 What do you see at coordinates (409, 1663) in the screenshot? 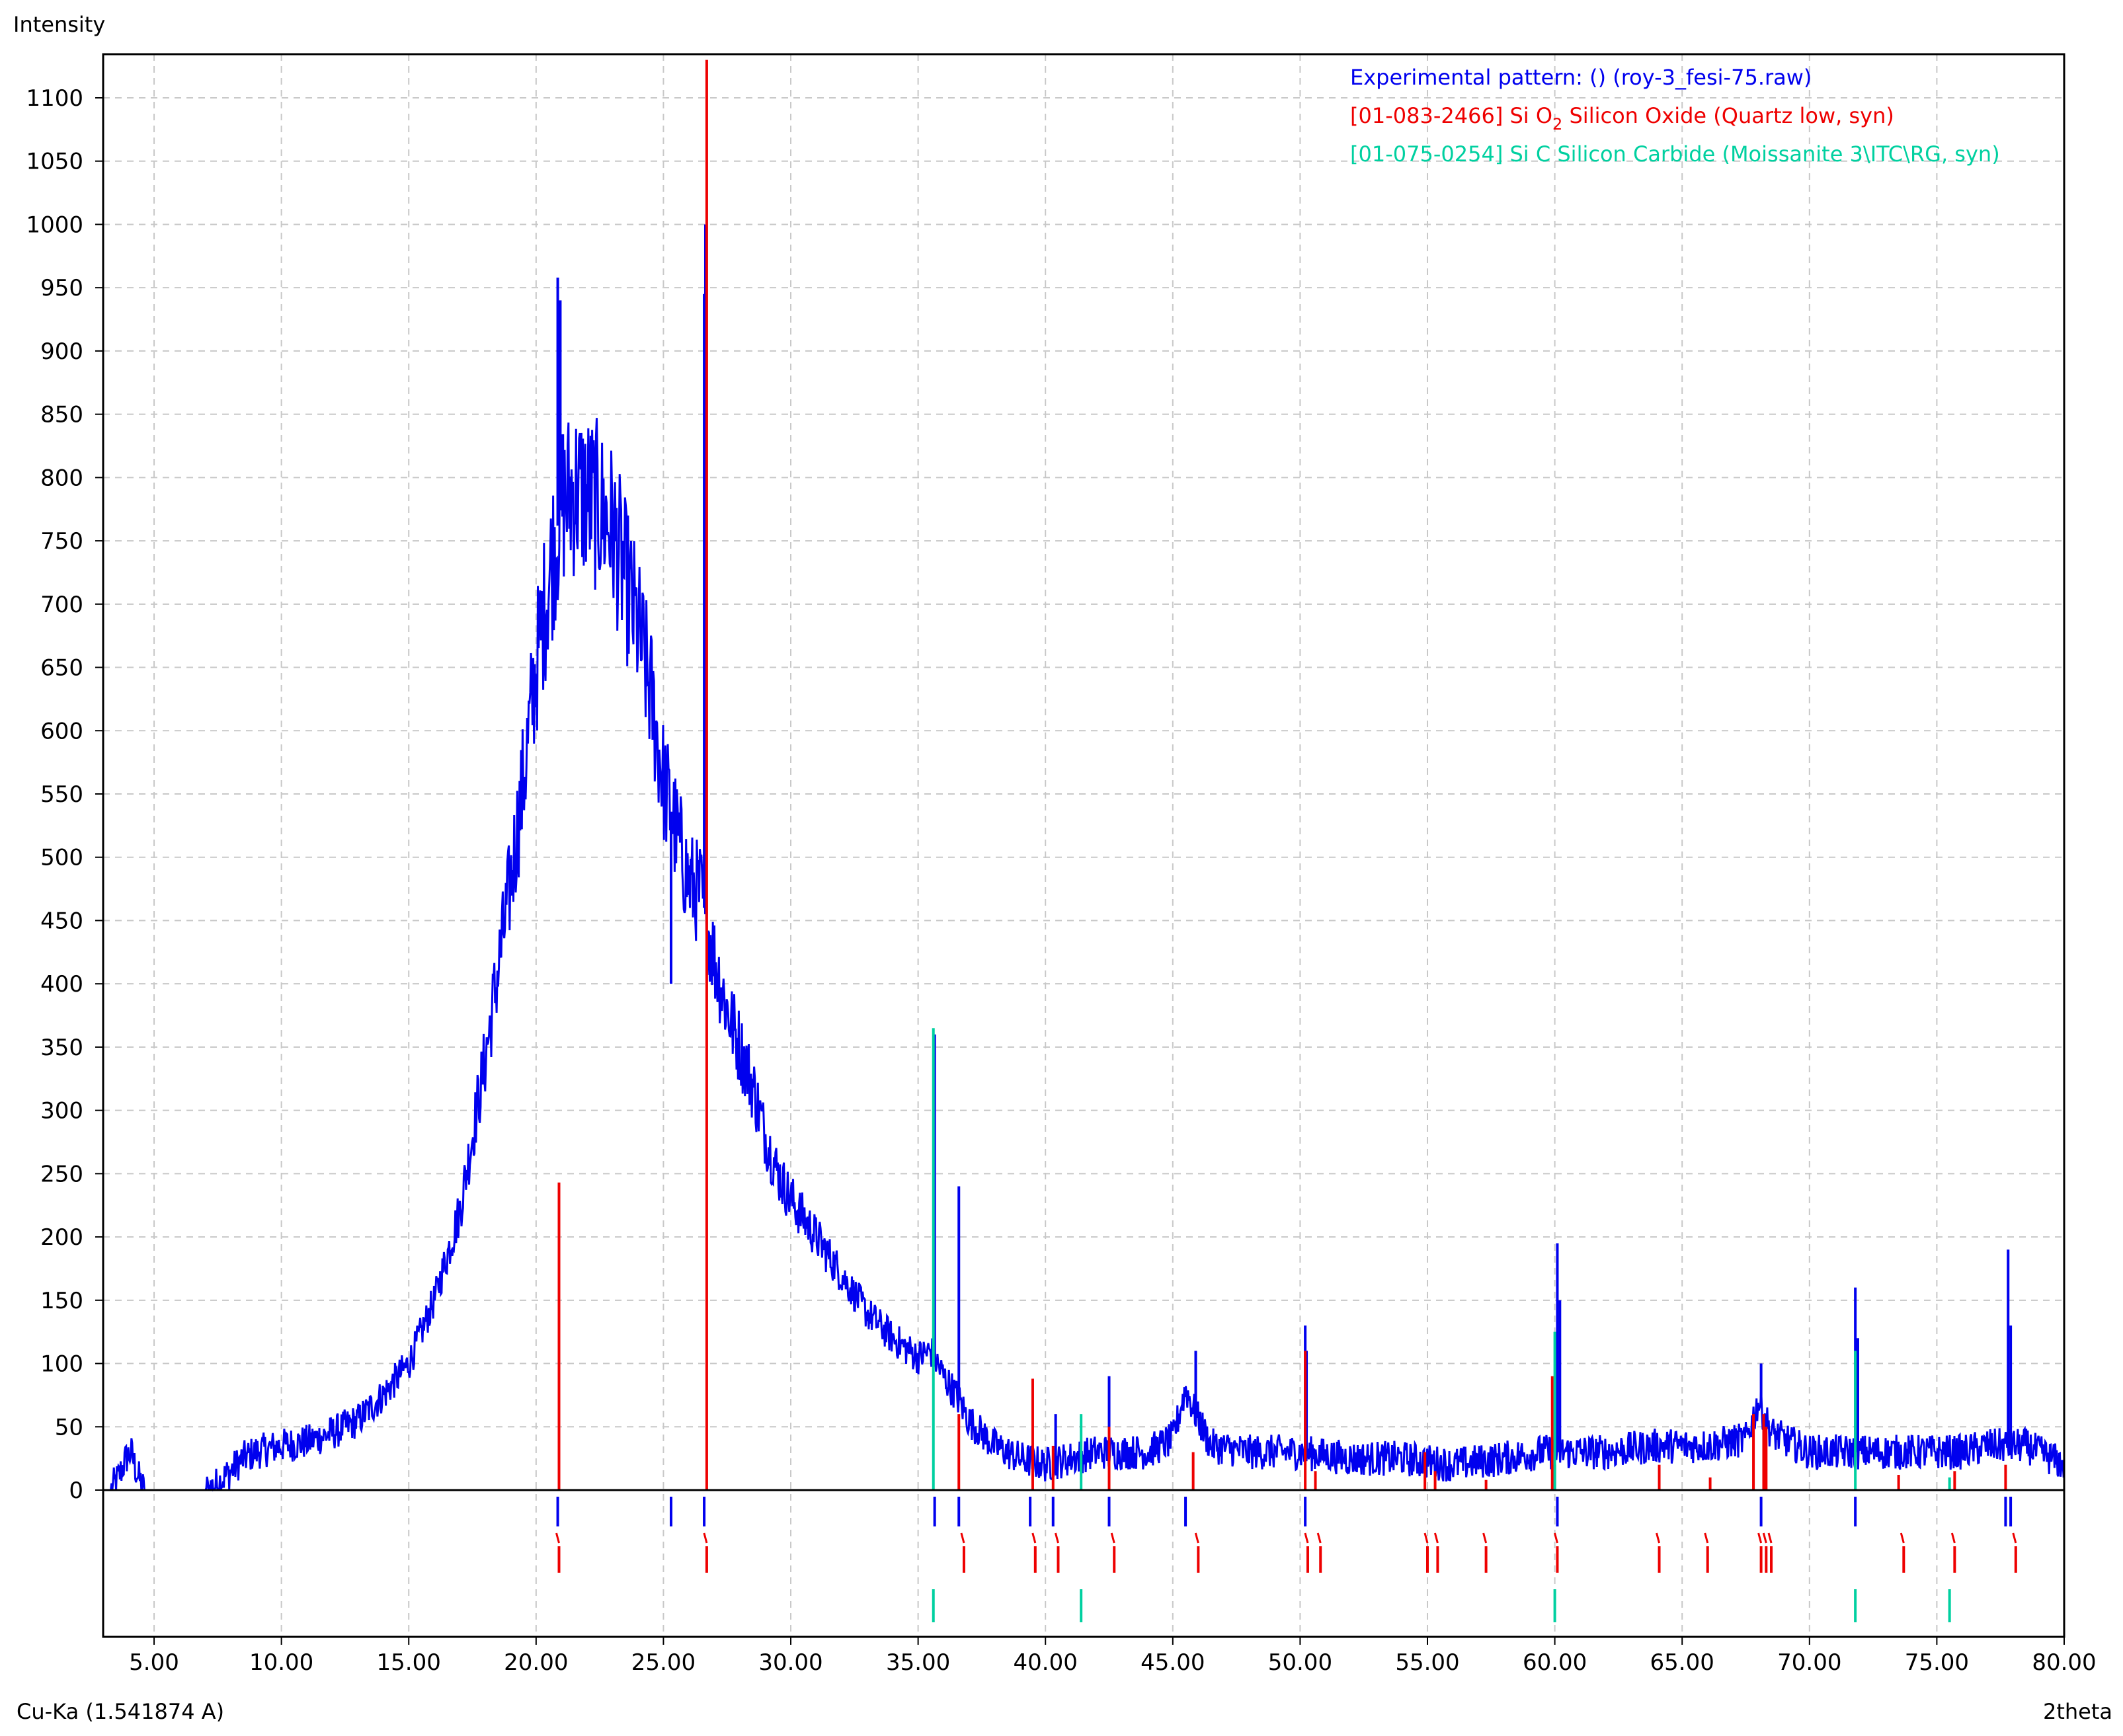
I see `x-tick-label: 15.00` at bounding box center [409, 1663].